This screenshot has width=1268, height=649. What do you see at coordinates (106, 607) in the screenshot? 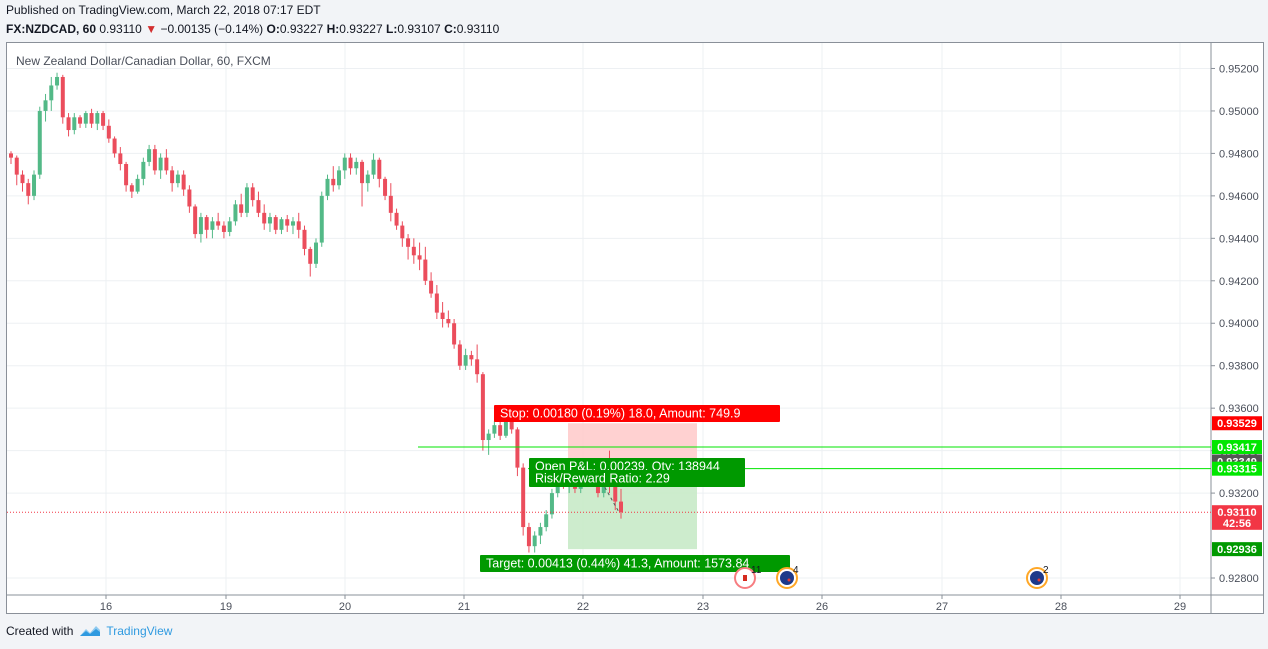
I see `x-tick-label: 16` at bounding box center [106, 607].